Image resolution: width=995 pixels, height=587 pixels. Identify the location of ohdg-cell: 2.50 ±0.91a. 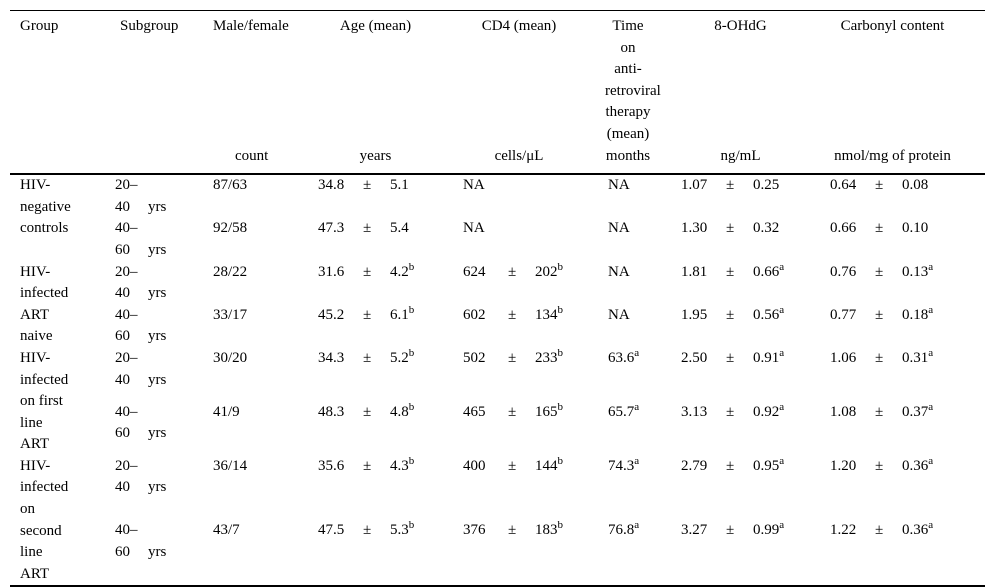
(733, 356).